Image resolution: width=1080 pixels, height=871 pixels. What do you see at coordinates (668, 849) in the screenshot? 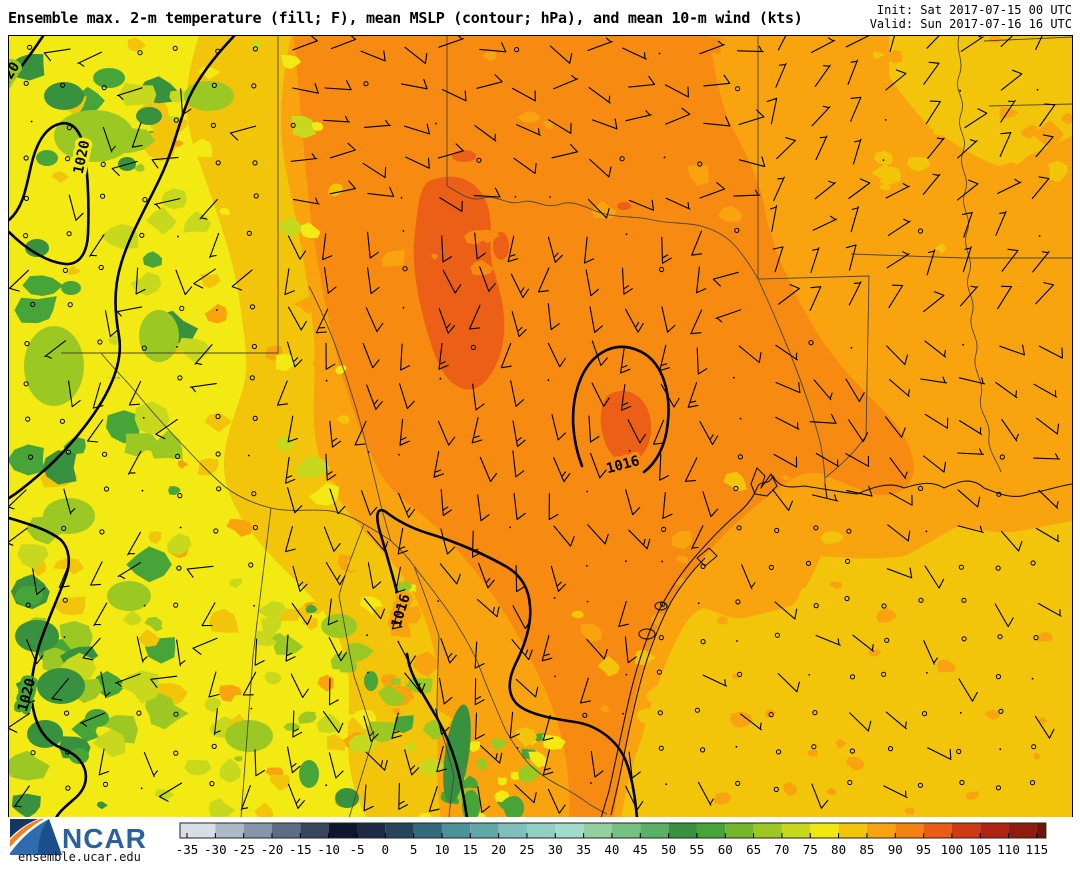
I see `svg-text: 50` at bounding box center [668, 849].